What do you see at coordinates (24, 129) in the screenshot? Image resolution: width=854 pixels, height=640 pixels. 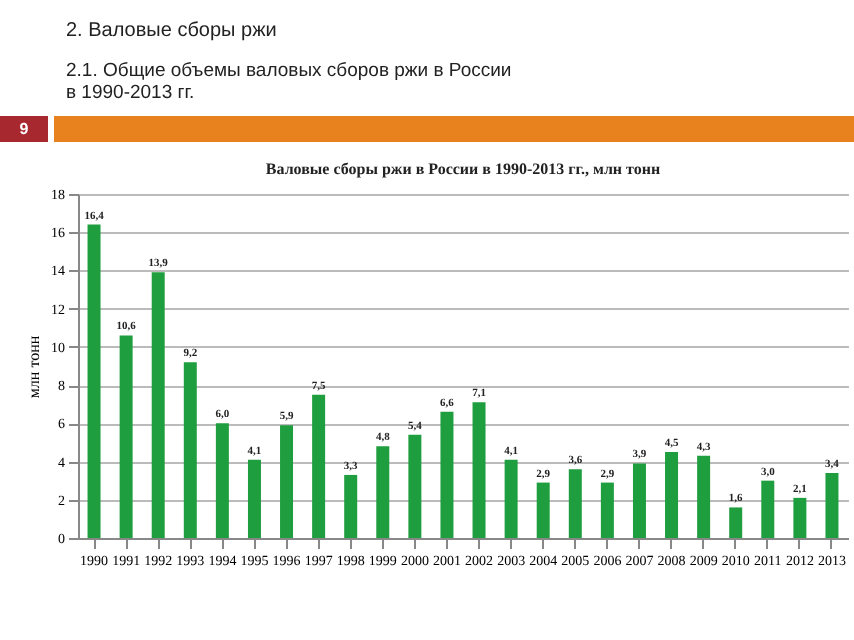 I see `text: 9` at bounding box center [24, 129].